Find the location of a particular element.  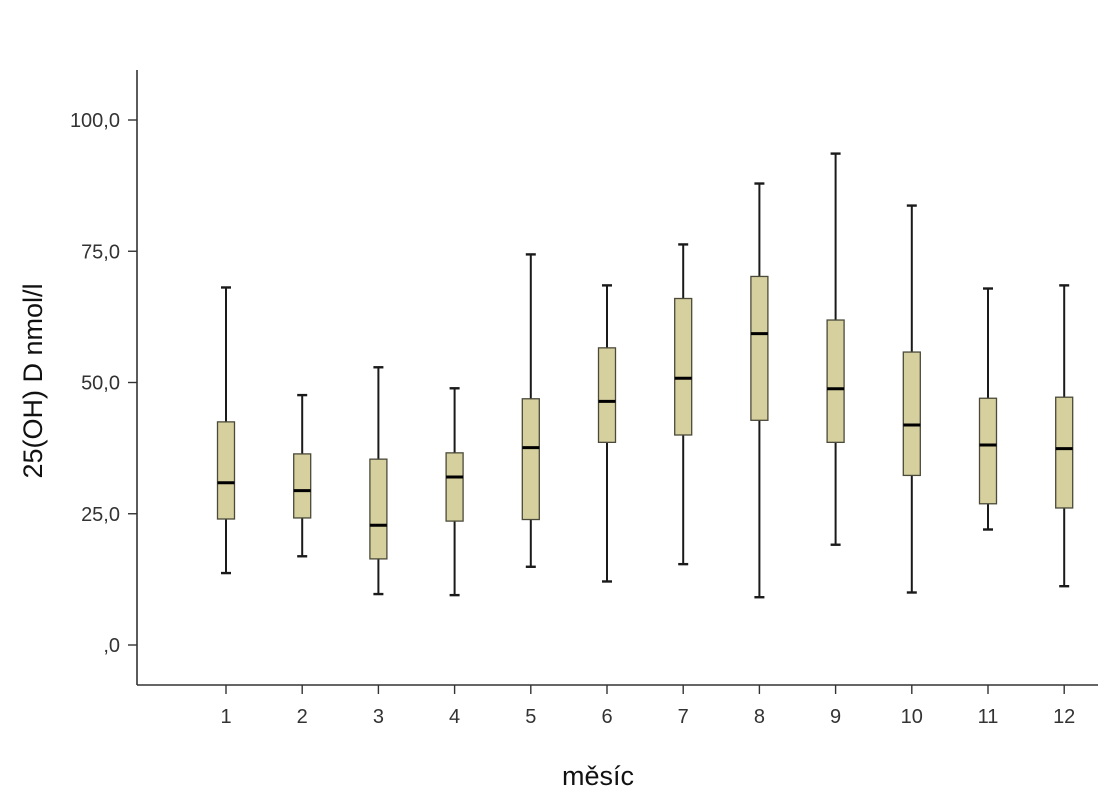

y-tick-label: ,0 is located at coordinates (111, 646).